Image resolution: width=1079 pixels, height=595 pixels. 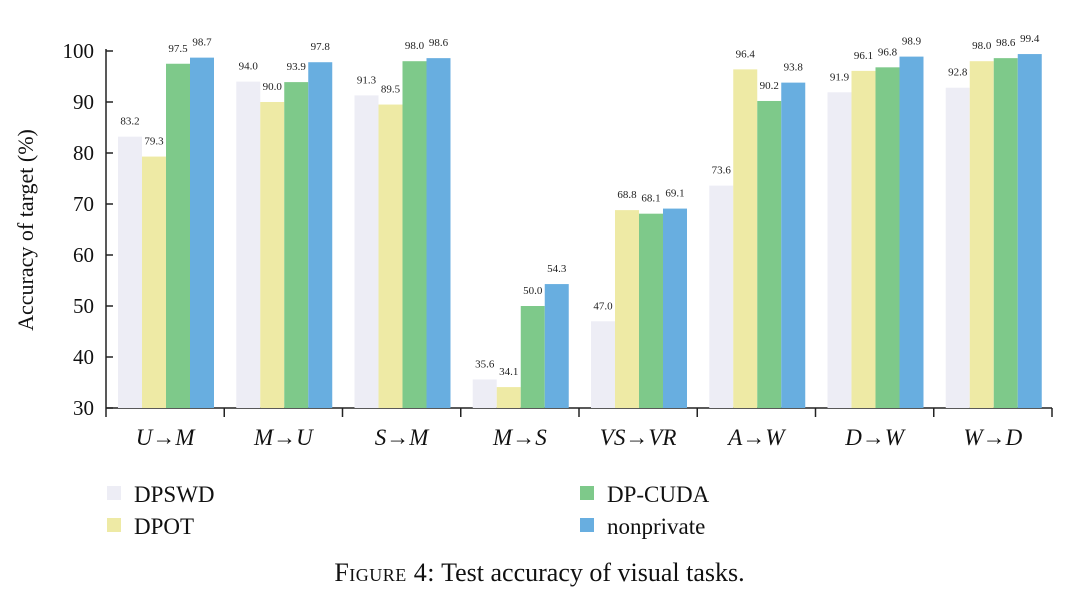 What do you see at coordinates (154, 142) in the screenshot?
I see `data-label: 79.3` at bounding box center [154, 142].